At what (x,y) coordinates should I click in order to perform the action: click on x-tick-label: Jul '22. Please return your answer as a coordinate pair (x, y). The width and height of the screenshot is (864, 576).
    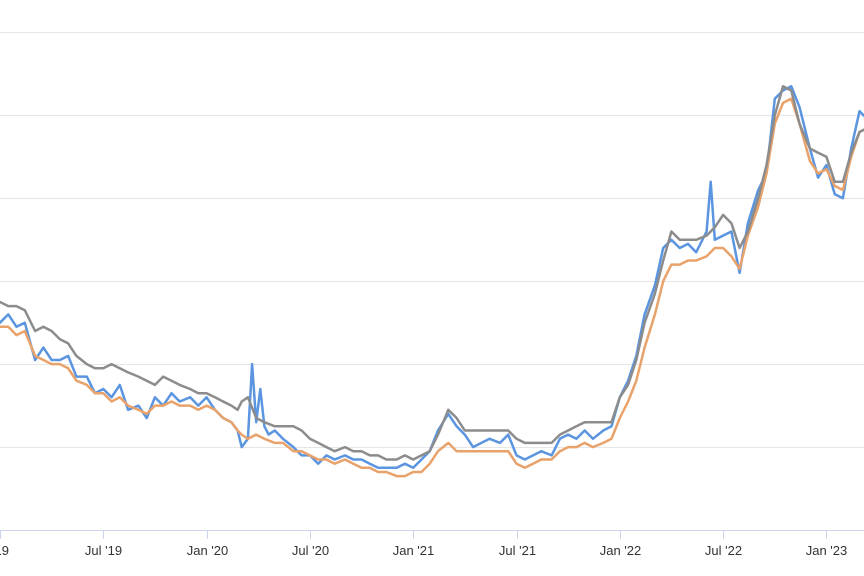
    Looking at the image, I should click on (723, 550).